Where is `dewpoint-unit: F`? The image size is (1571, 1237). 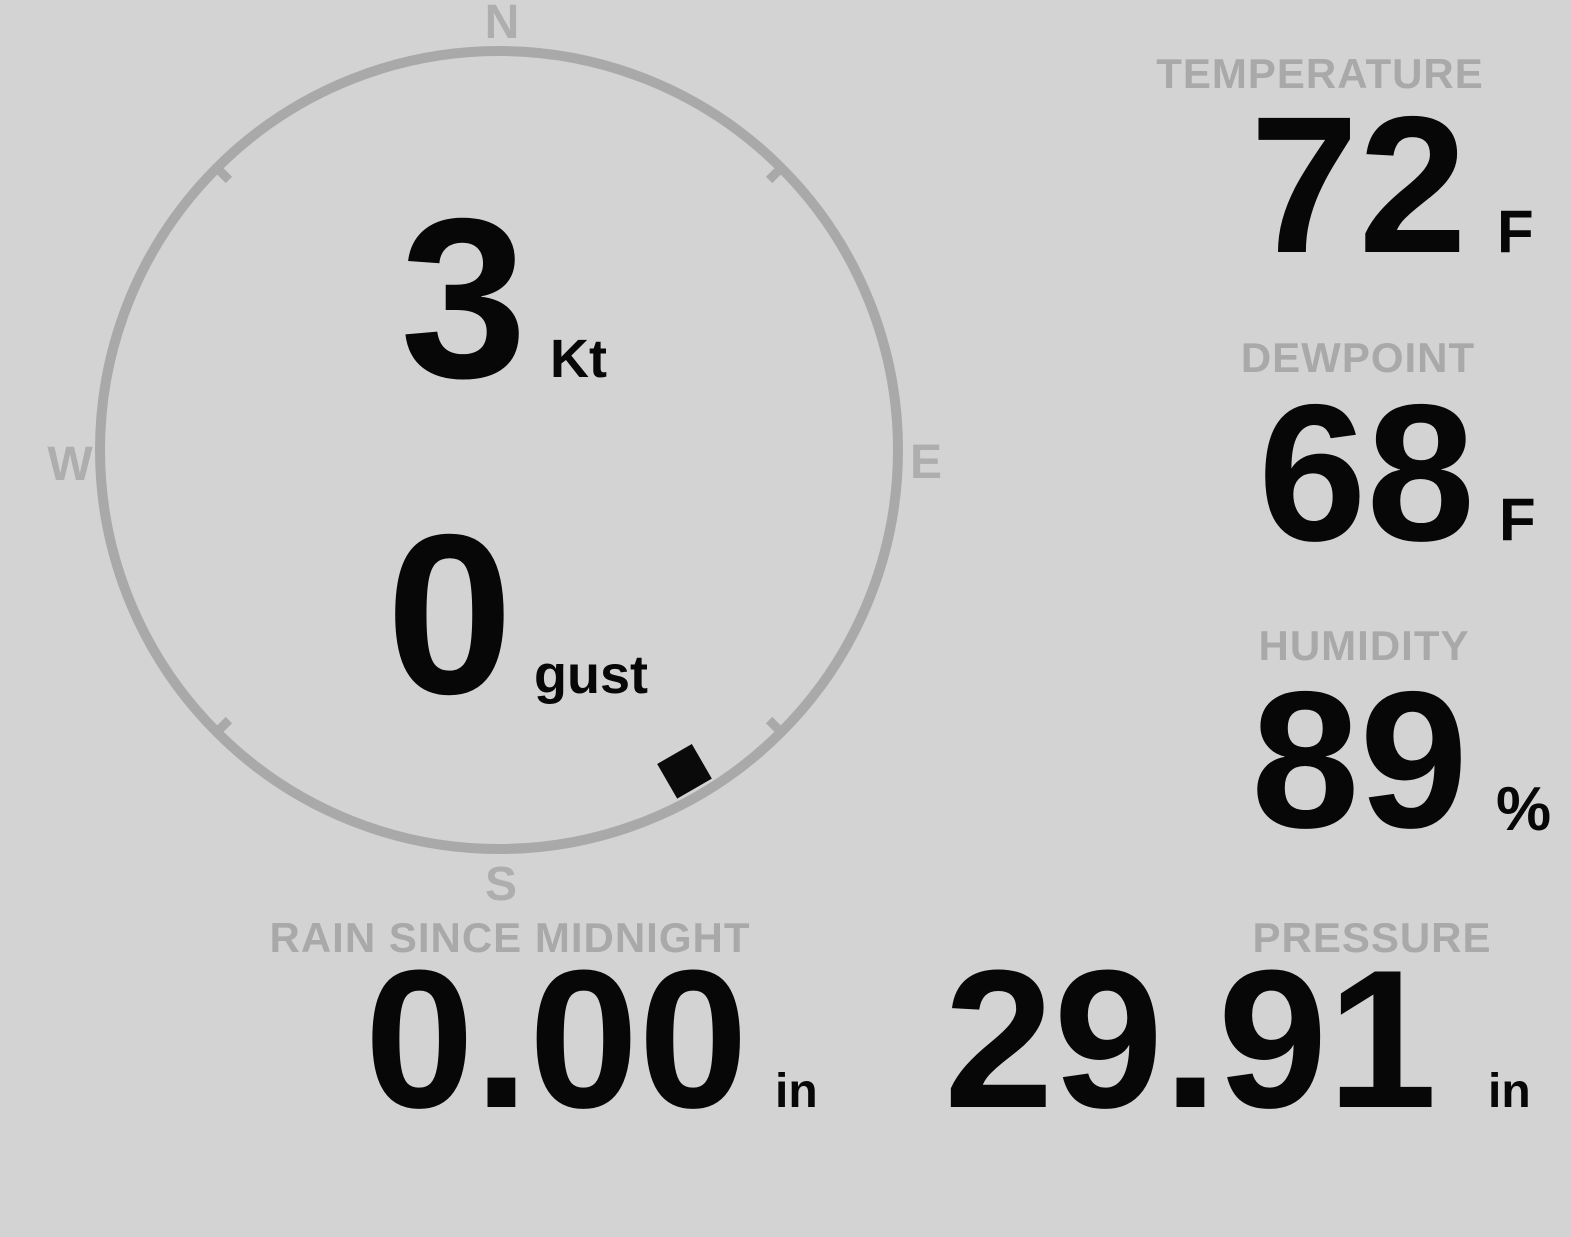
dewpoint-unit: F is located at coordinates (1517, 519).